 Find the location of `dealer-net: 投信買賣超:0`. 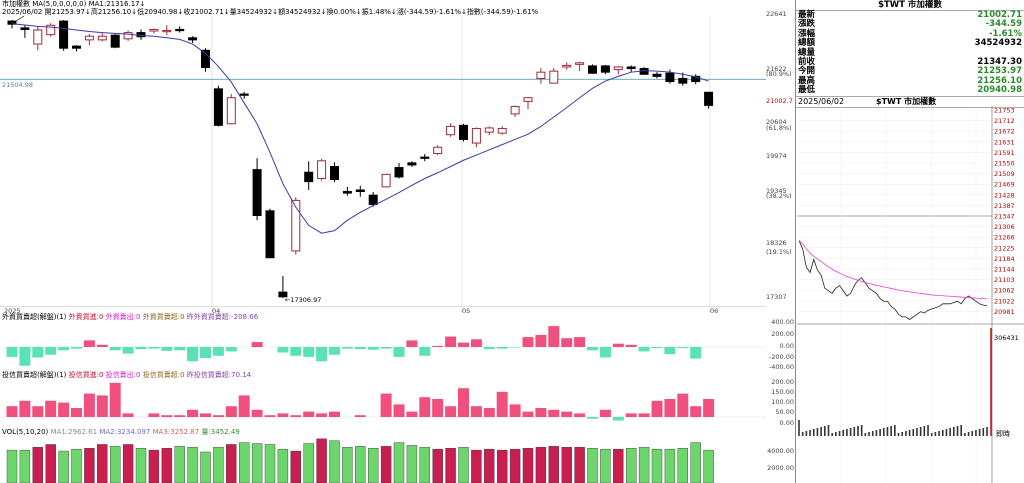

dealer-net: 投信買賣超:0 is located at coordinates (163, 375).